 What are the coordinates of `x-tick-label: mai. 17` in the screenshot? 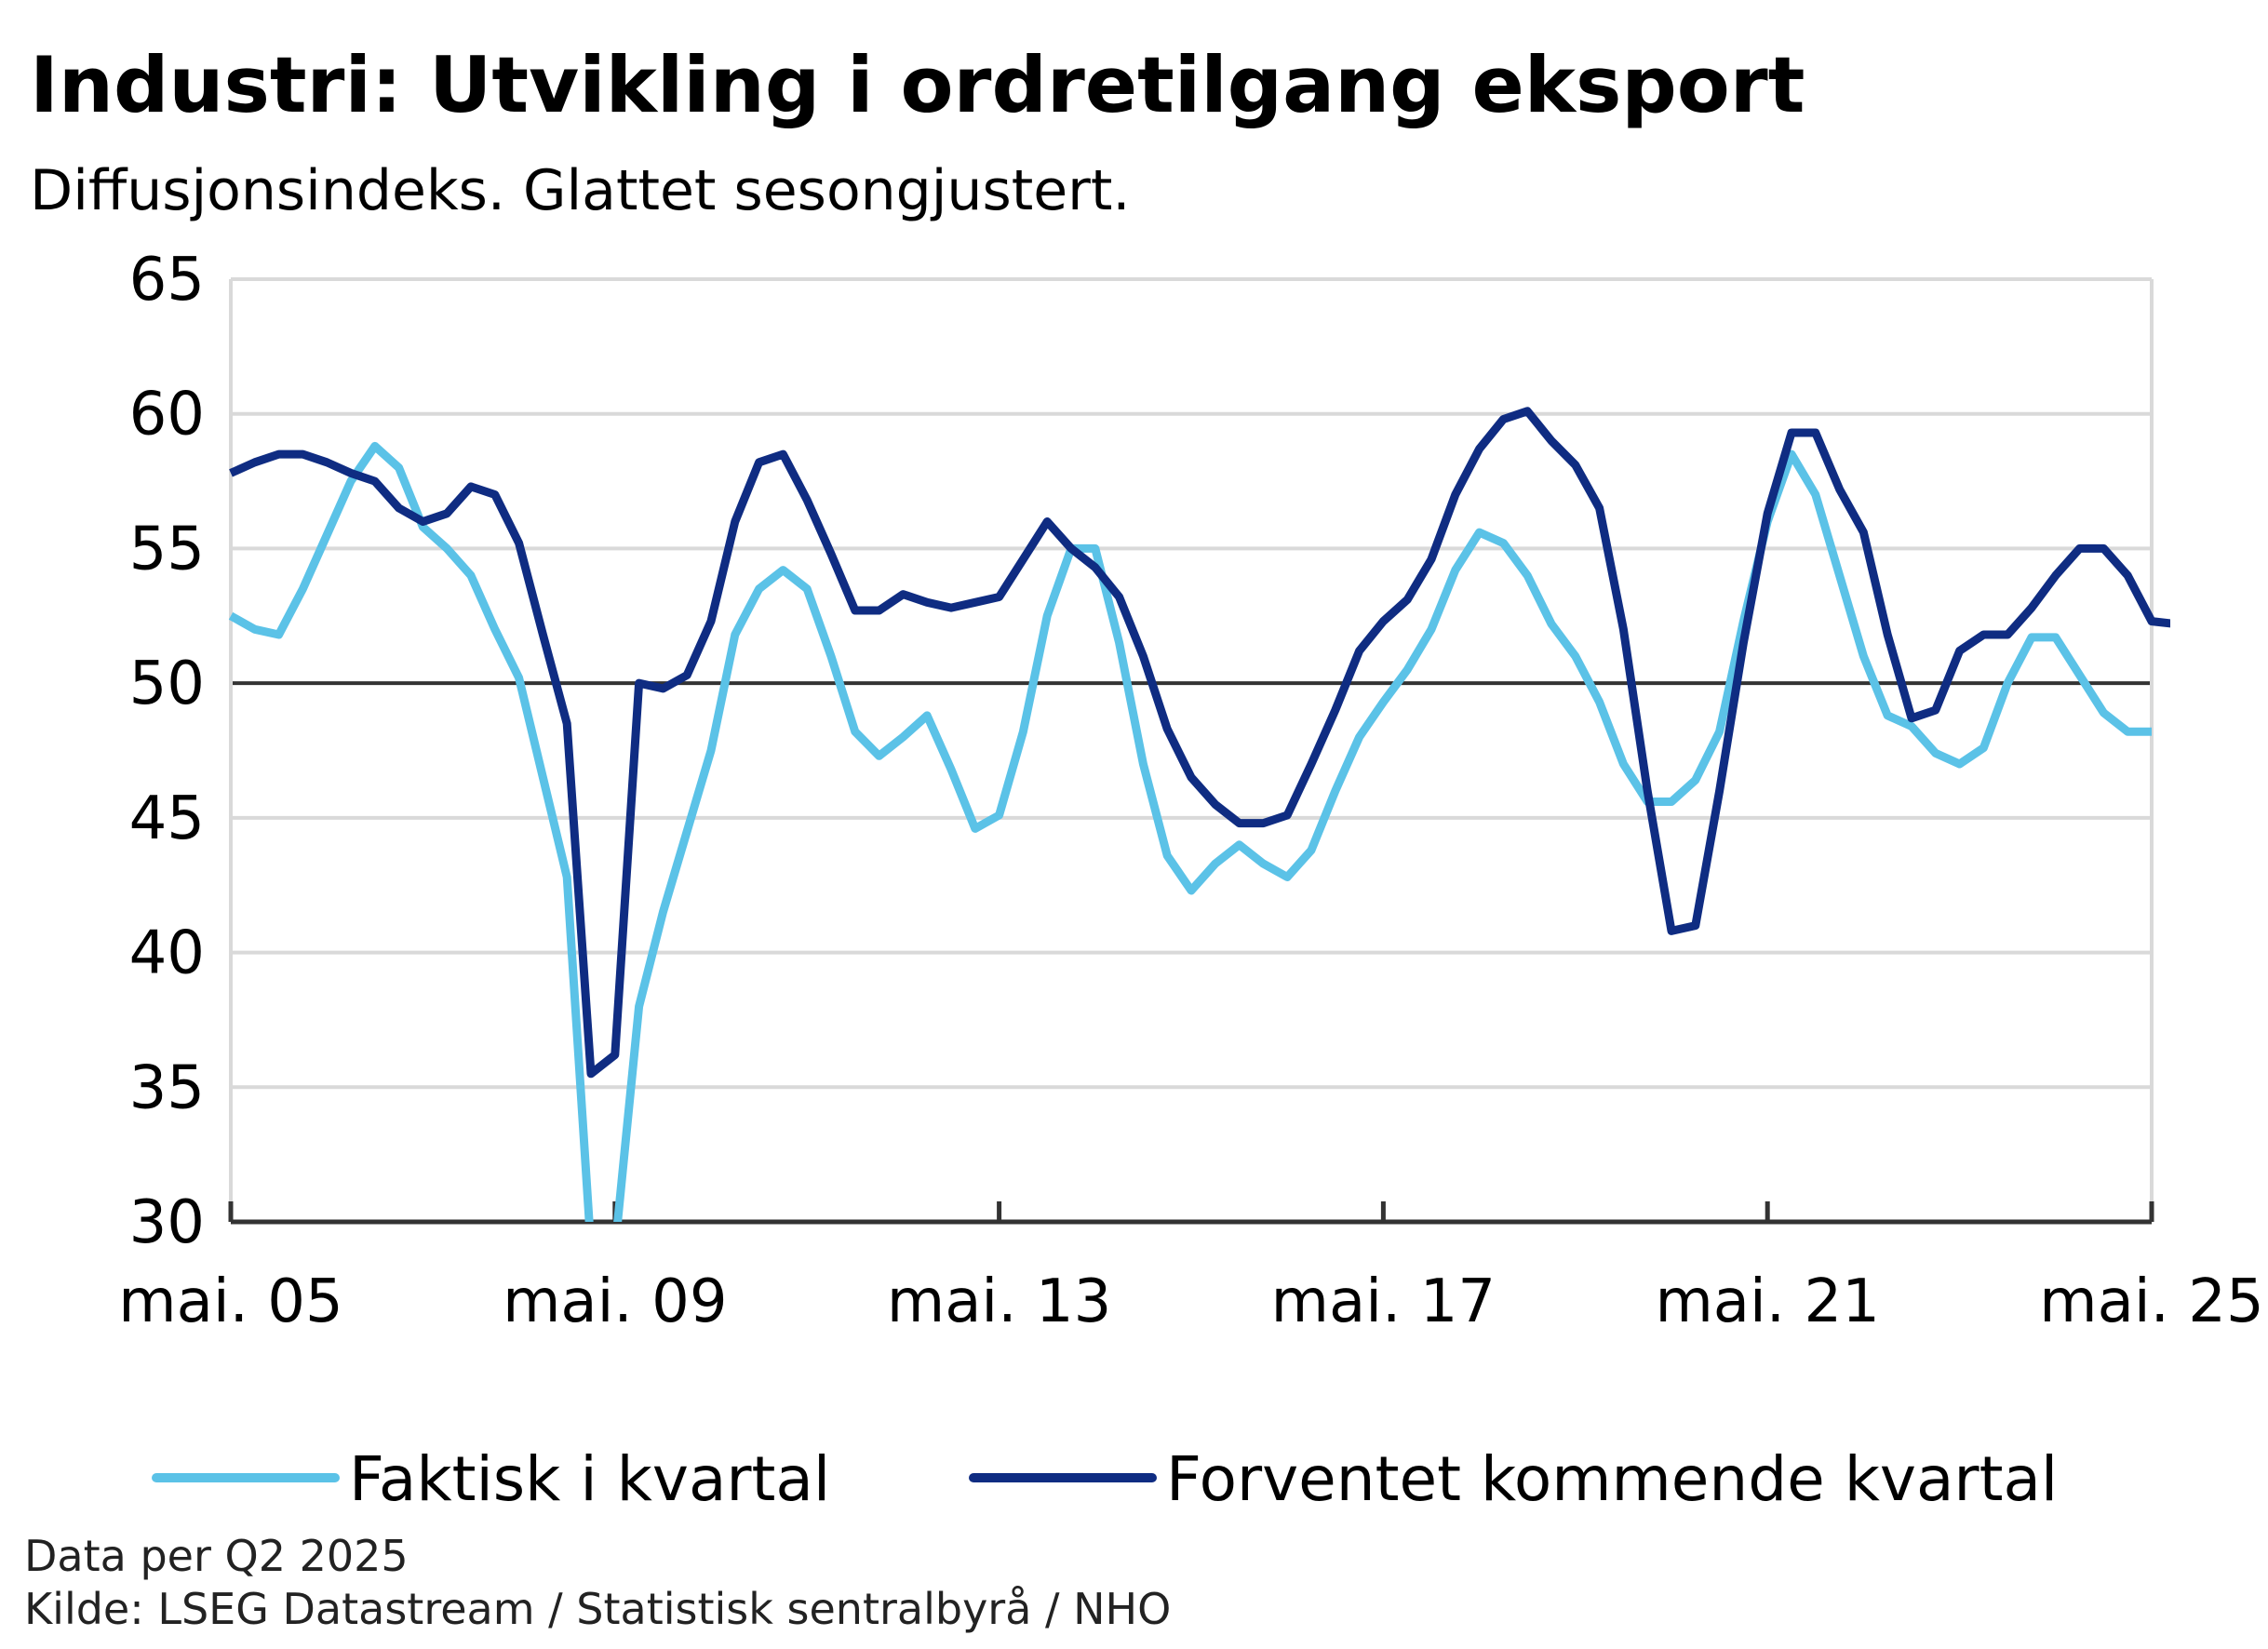 It's located at (1383, 1301).